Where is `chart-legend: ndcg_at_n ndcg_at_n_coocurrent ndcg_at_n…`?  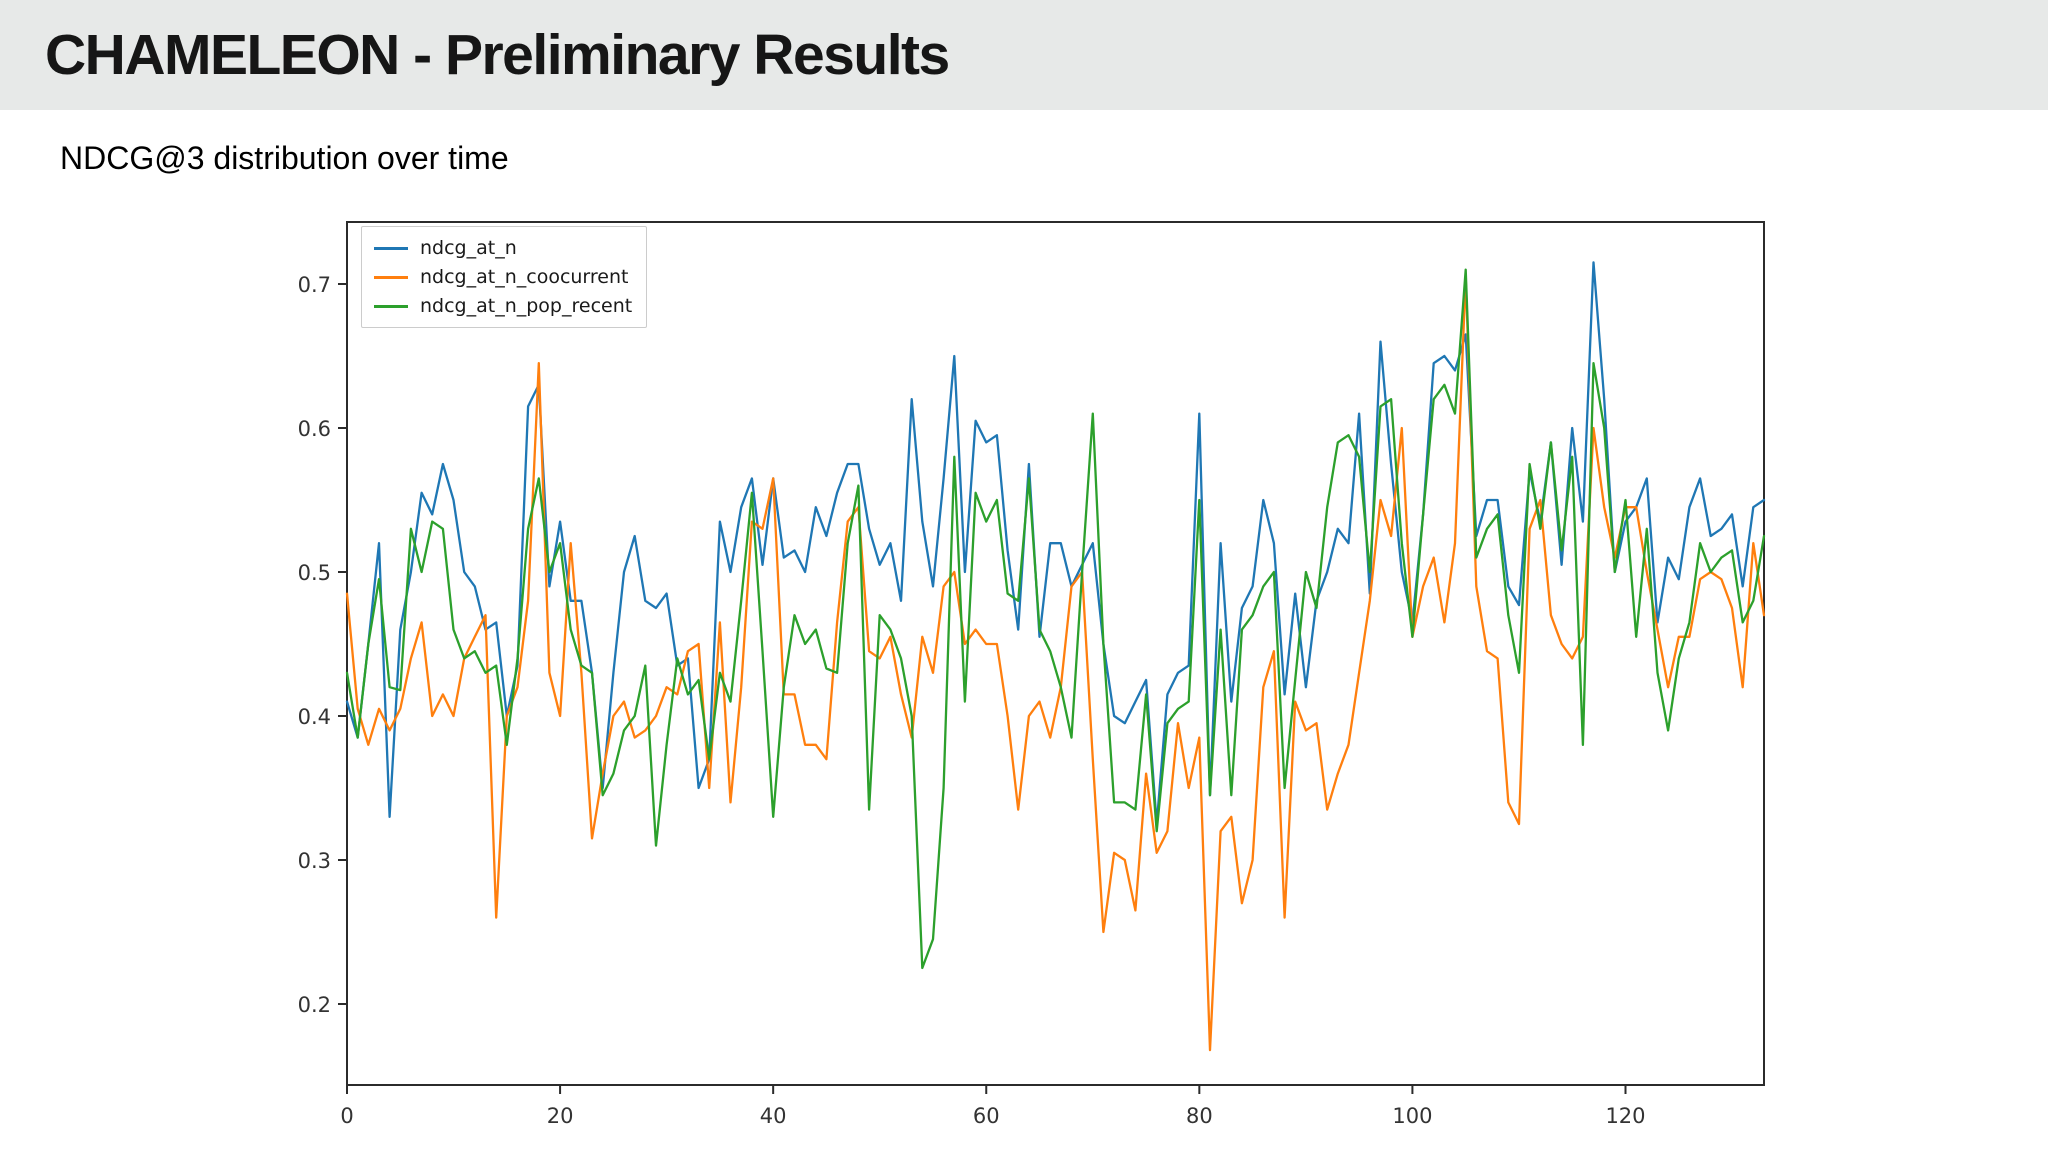 chart-legend: ndcg_at_n ndcg_at_n_coocurrent ndcg_at_n… is located at coordinates (504, 277).